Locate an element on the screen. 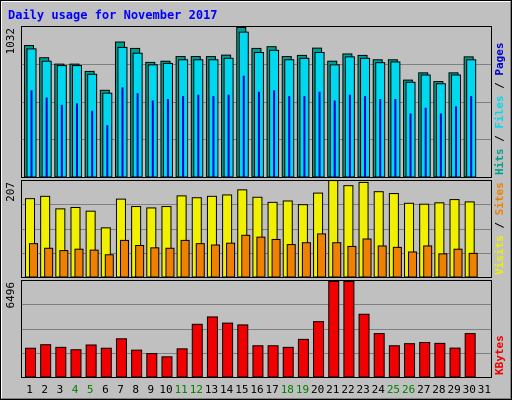  day-label-4: 4 is located at coordinates (75, 389).